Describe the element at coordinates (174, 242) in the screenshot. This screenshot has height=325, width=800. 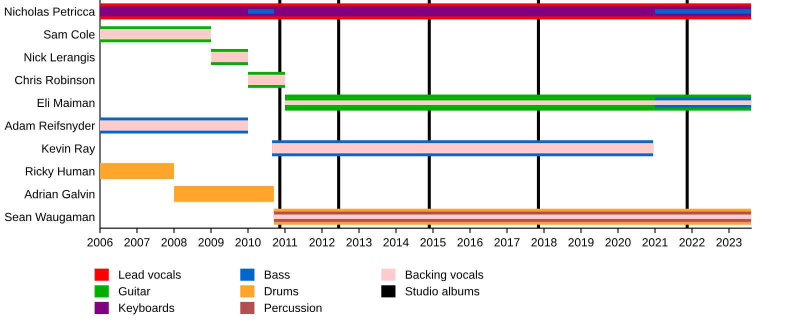
I see `x-tick-label: 2008` at that location.